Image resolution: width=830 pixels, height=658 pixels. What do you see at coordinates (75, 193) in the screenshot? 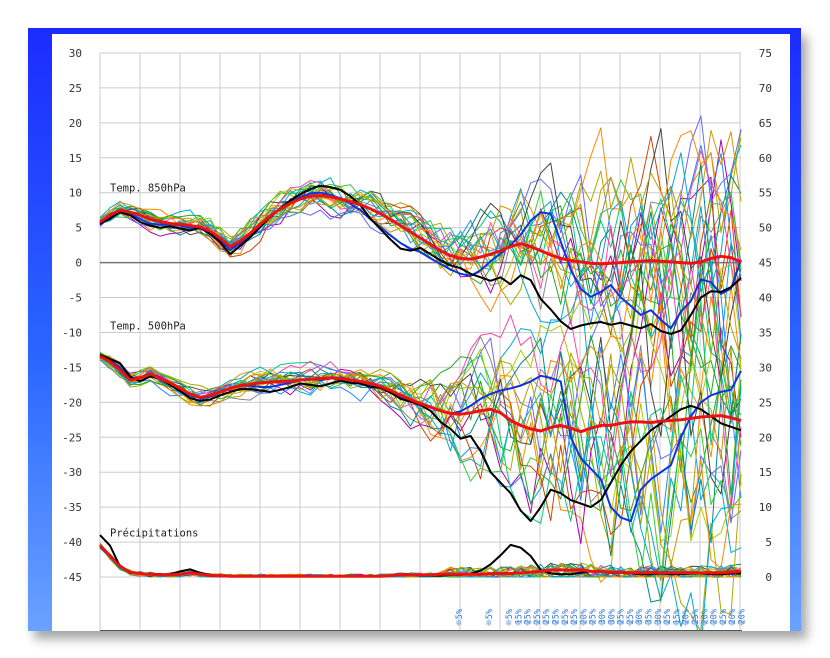
I see `left-tick-label: 10` at bounding box center [75, 193].